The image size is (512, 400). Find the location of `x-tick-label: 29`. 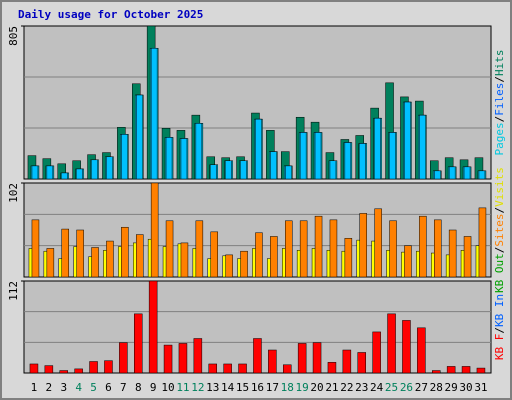

x-tick-label: 29 is located at coordinates (451, 387).